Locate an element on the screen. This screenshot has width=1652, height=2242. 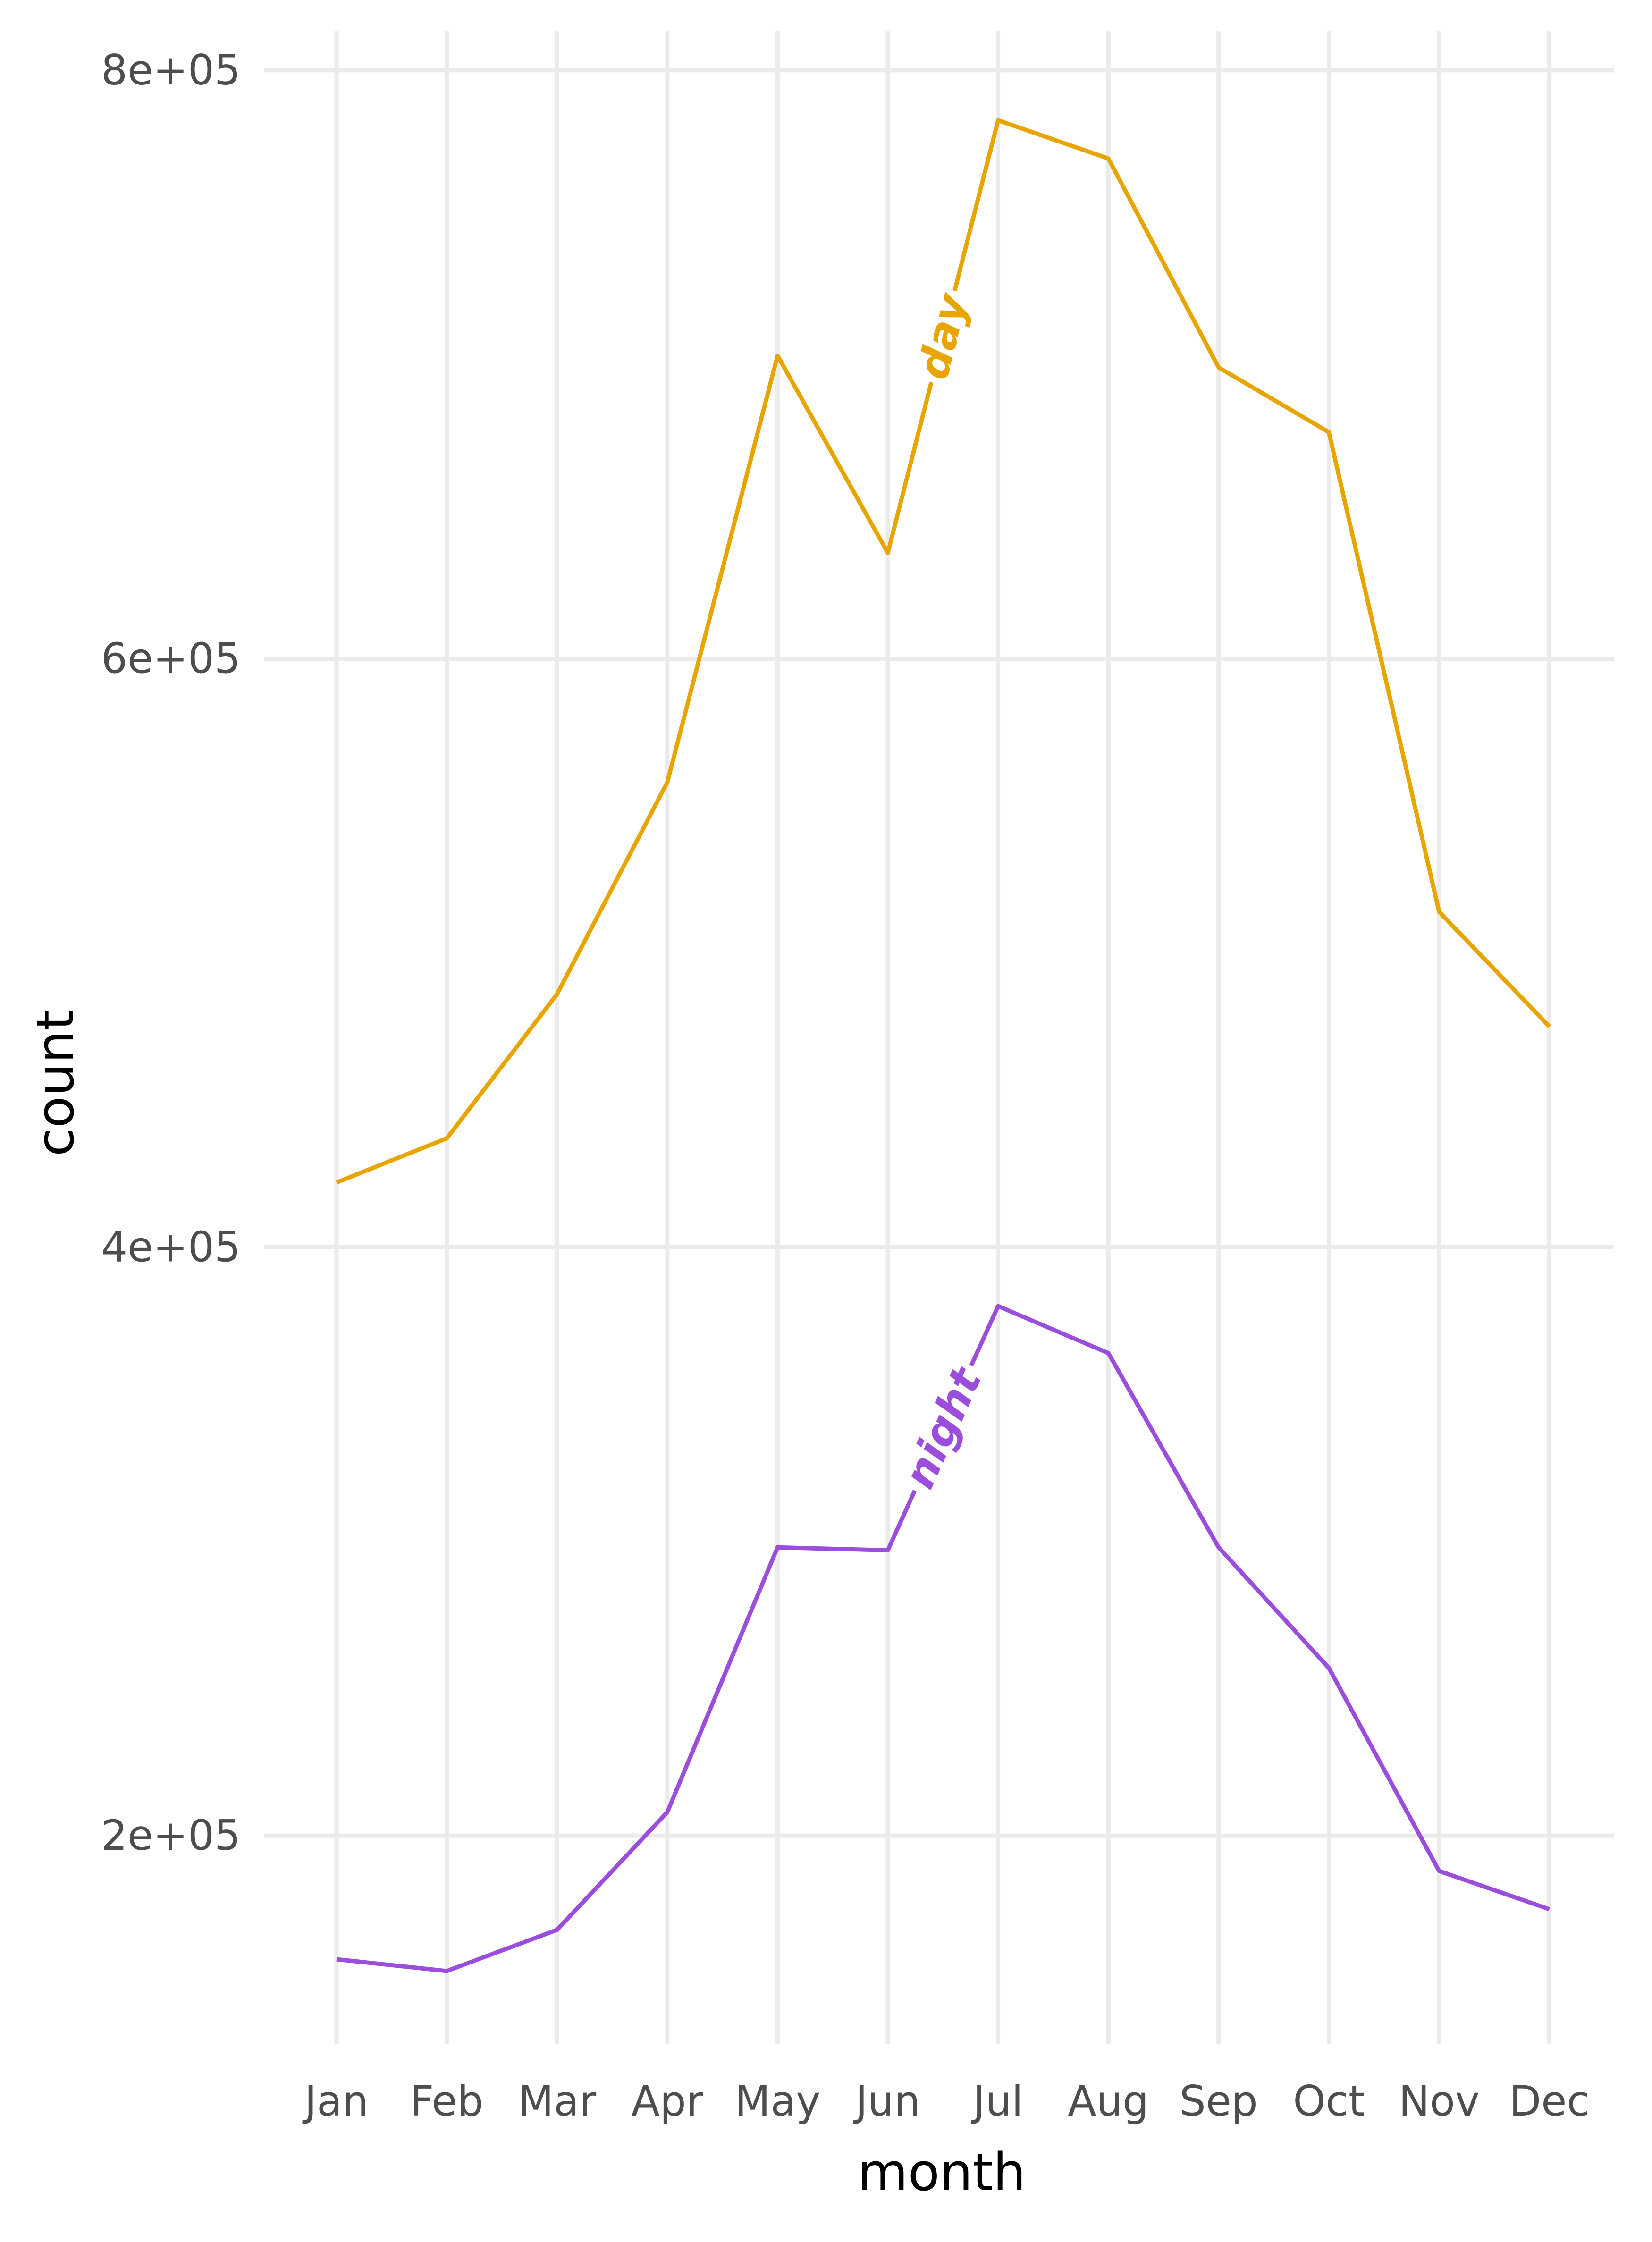
y-axis-title: count is located at coordinates (55, 1083).